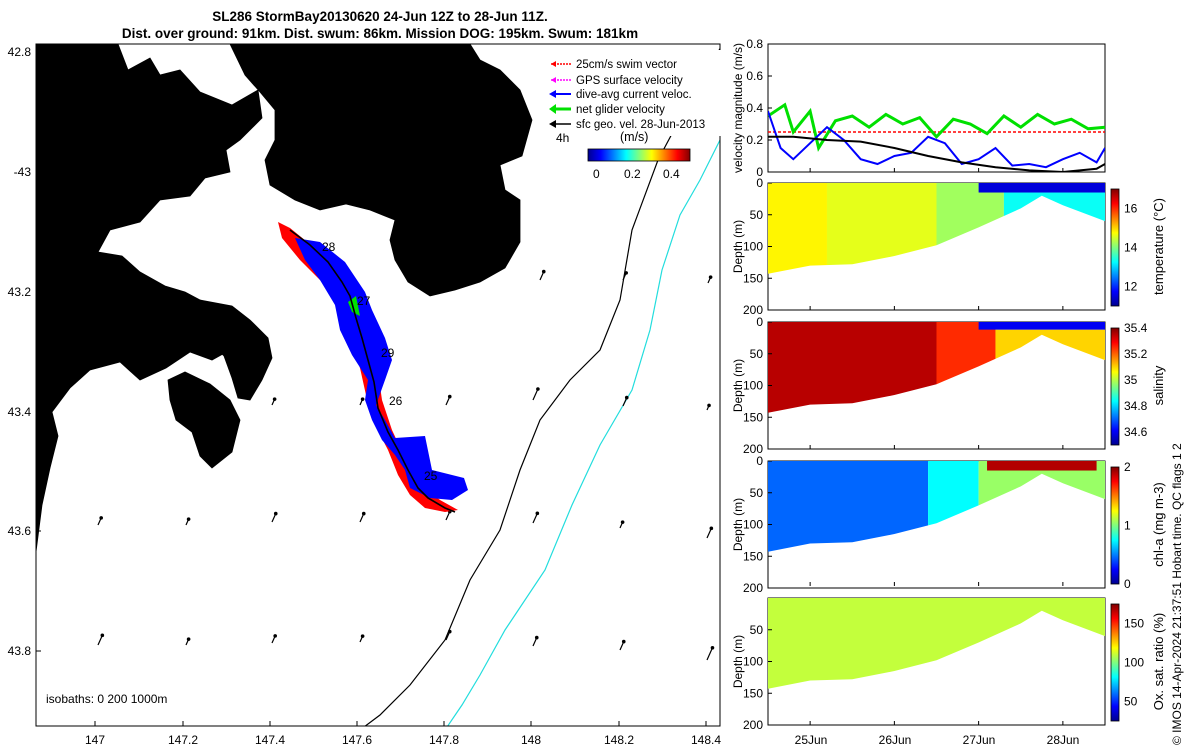  Describe the element at coordinates (1136, 406) in the screenshot. I see `colorbar-tick: 34.8` at that location.